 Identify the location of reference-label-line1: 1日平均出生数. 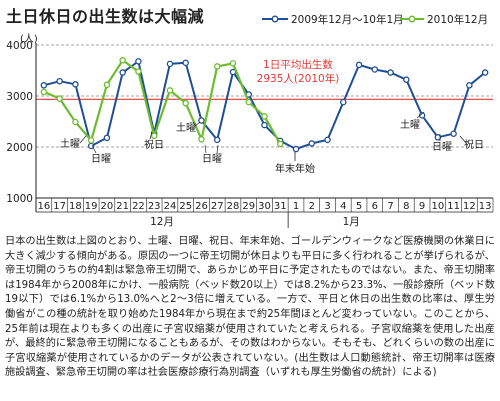
(298, 64).